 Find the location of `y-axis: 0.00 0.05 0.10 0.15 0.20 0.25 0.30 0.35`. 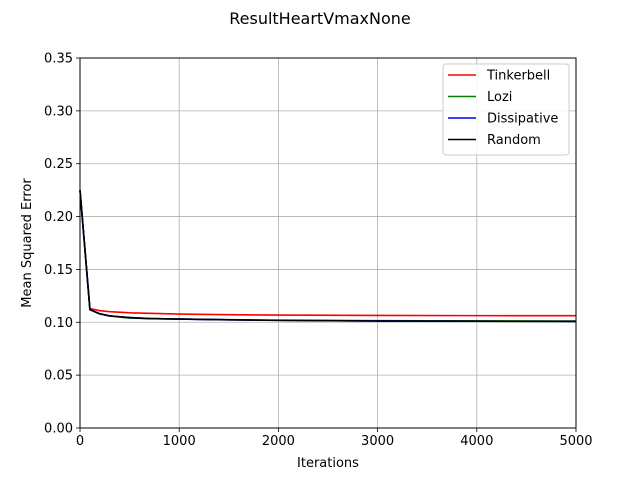

y-axis: 0.00 0.05 0.10 0.15 0.20 0.25 0.30 0.35 is located at coordinates (62, 244).